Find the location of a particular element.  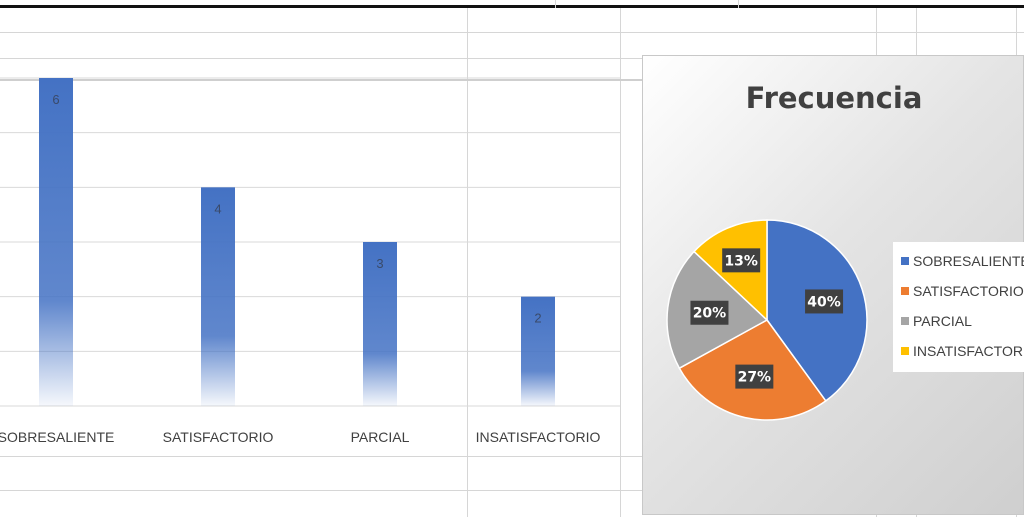

legend-item: PARCIAL is located at coordinates (961, 321).